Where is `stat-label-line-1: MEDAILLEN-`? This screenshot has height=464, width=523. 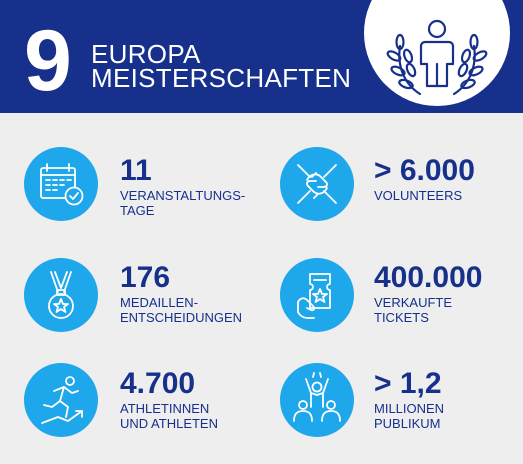
stat-label-line-1: MEDAILLEN- is located at coordinates (159, 302).